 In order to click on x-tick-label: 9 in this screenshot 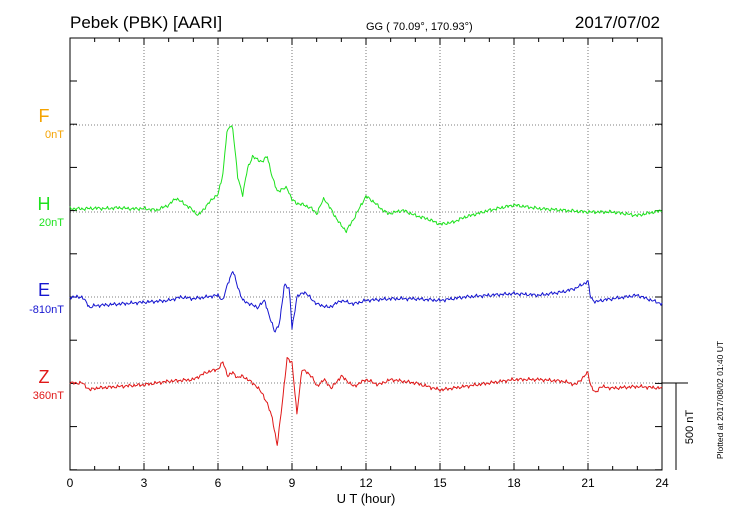, I will do `click(292, 483)`.